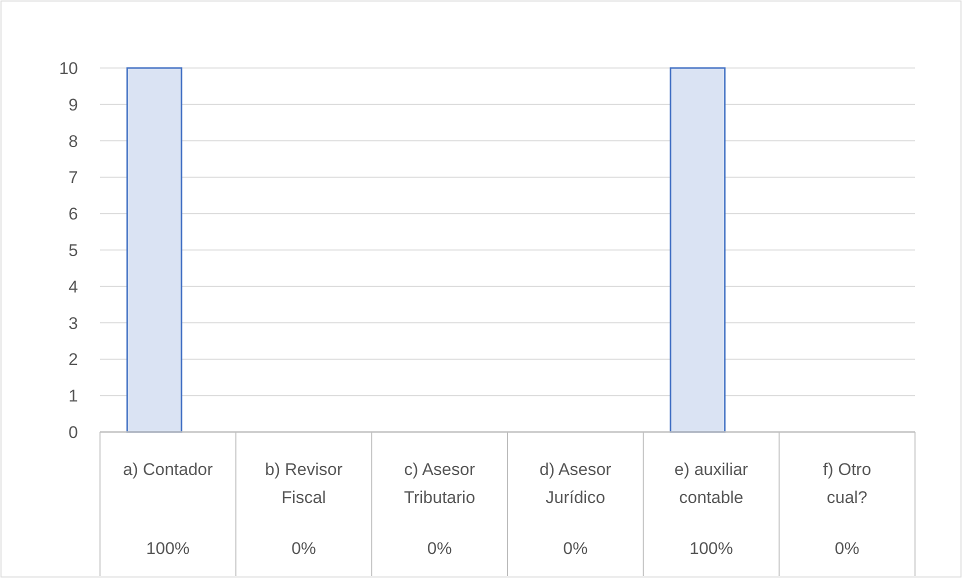  What do you see at coordinates (73, 323) in the screenshot?
I see `y-tick-label: 3` at bounding box center [73, 323].